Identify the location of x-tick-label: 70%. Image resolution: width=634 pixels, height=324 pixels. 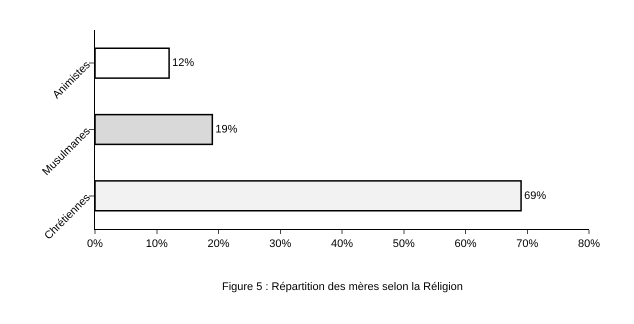
(527, 244).